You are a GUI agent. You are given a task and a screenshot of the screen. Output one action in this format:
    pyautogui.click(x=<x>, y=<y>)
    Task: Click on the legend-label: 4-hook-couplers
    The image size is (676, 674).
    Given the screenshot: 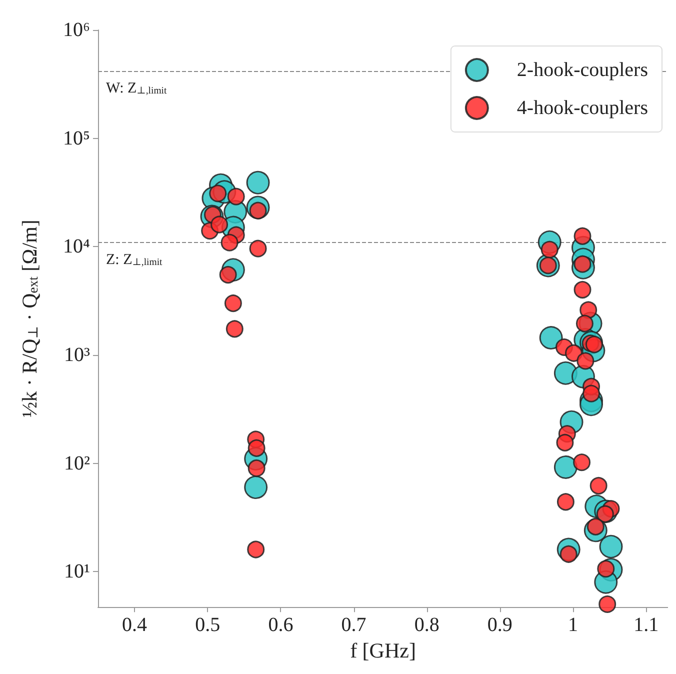 What is the action you would take?
    pyautogui.click(x=582, y=108)
    